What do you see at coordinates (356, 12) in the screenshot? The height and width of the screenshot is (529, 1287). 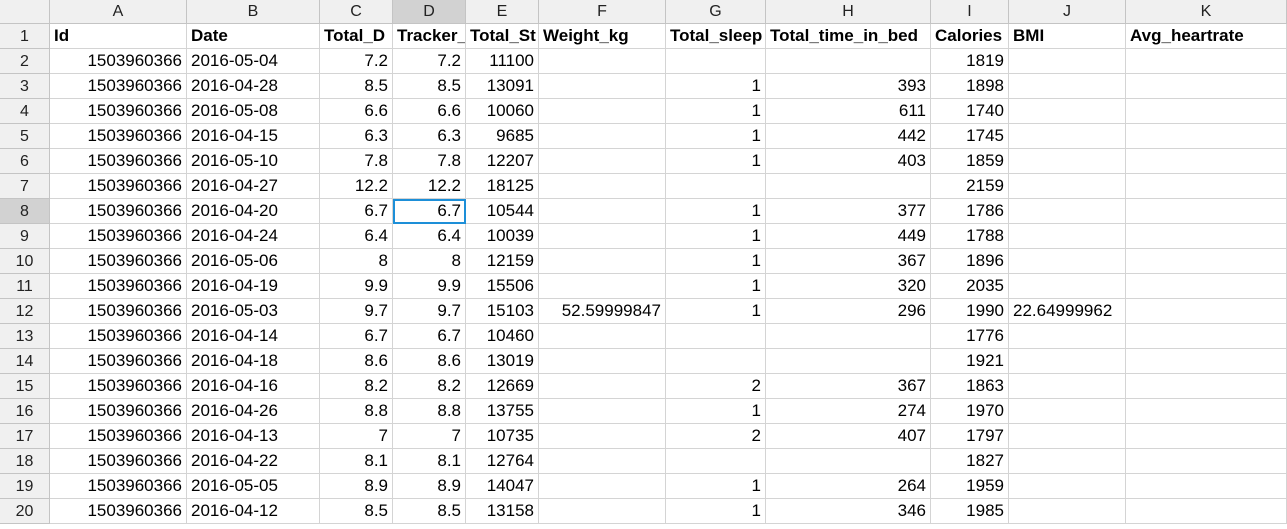 I see `column-header-c: C` at bounding box center [356, 12].